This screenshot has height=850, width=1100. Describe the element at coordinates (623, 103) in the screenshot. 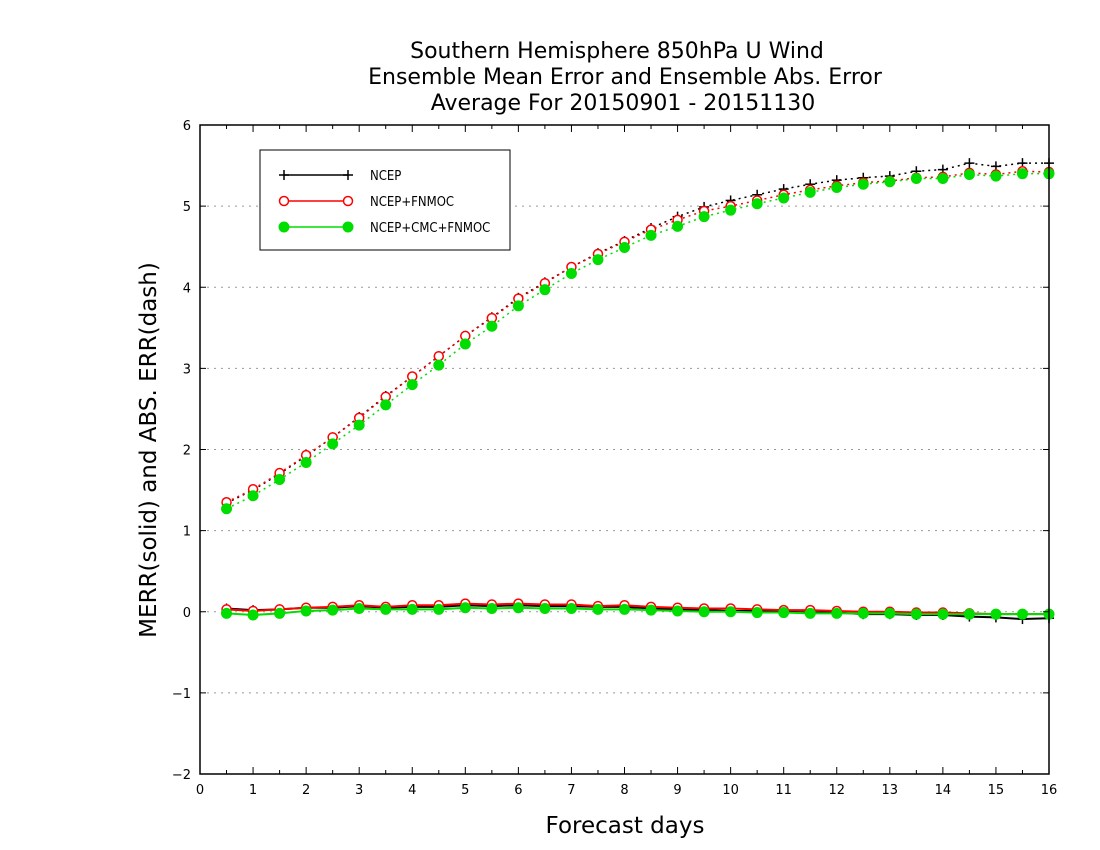

I see `title-line-3: Average For 20150901 - 20151130` at that location.